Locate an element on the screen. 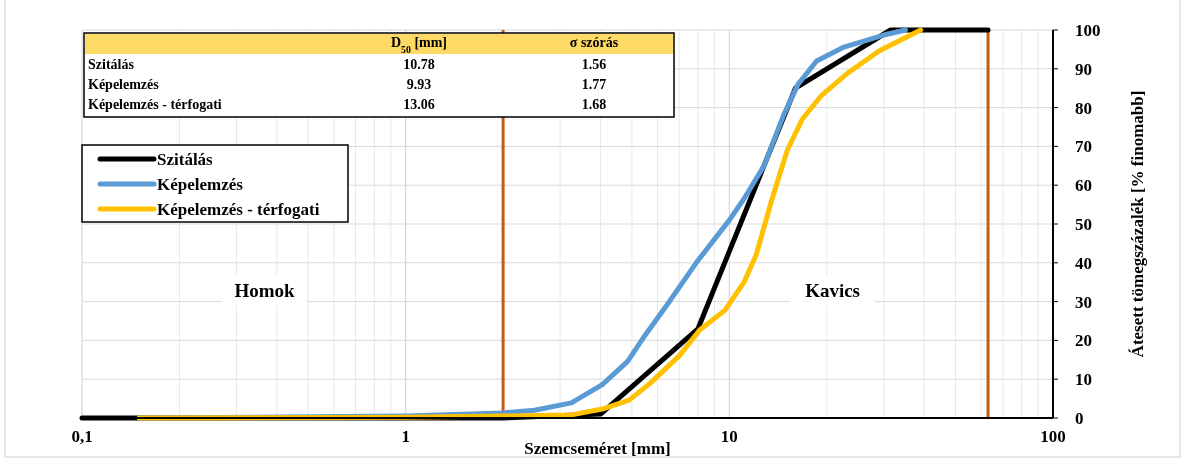 The width and height of the screenshot is (1181, 459). y-tick-label: 60 is located at coordinates (1083, 186).